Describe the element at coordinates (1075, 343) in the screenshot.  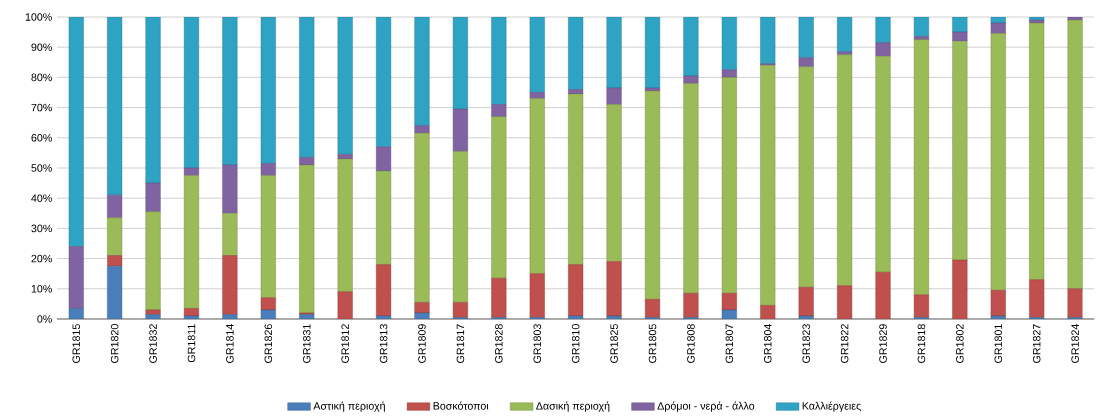
I see `x-tick-label: GR1824` at that location.